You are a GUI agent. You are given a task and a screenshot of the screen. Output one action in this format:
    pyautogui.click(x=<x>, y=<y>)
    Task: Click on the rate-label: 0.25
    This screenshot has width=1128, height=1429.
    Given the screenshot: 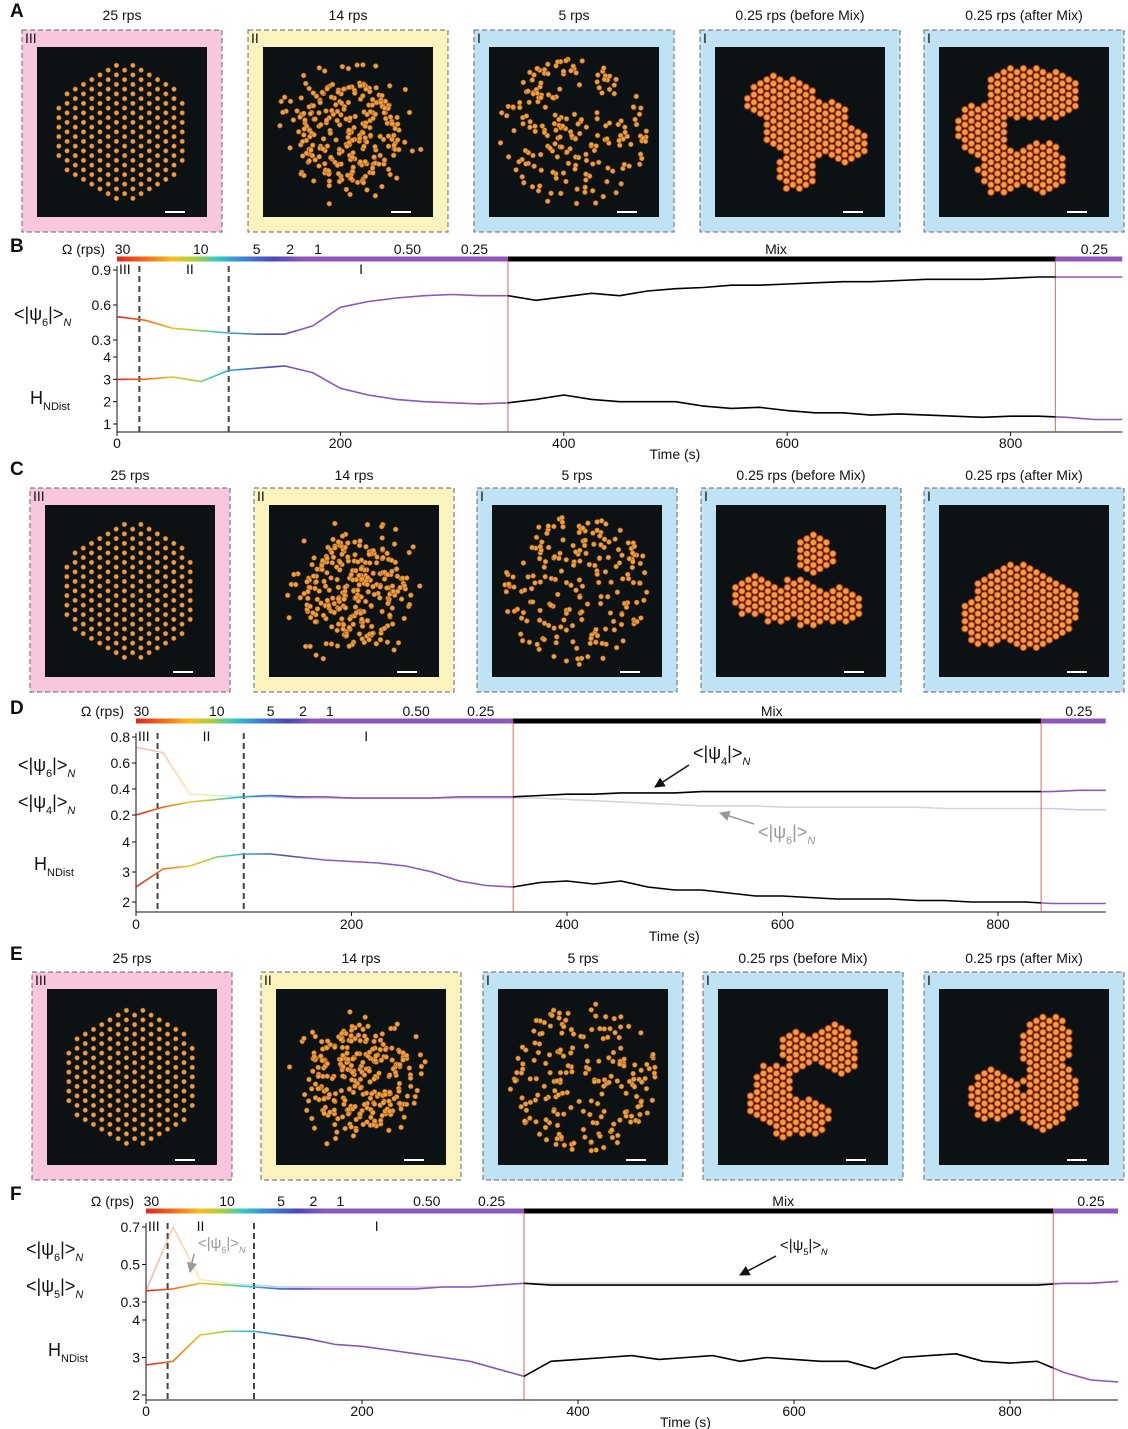 What is the action you would take?
    pyautogui.click(x=491, y=1201)
    